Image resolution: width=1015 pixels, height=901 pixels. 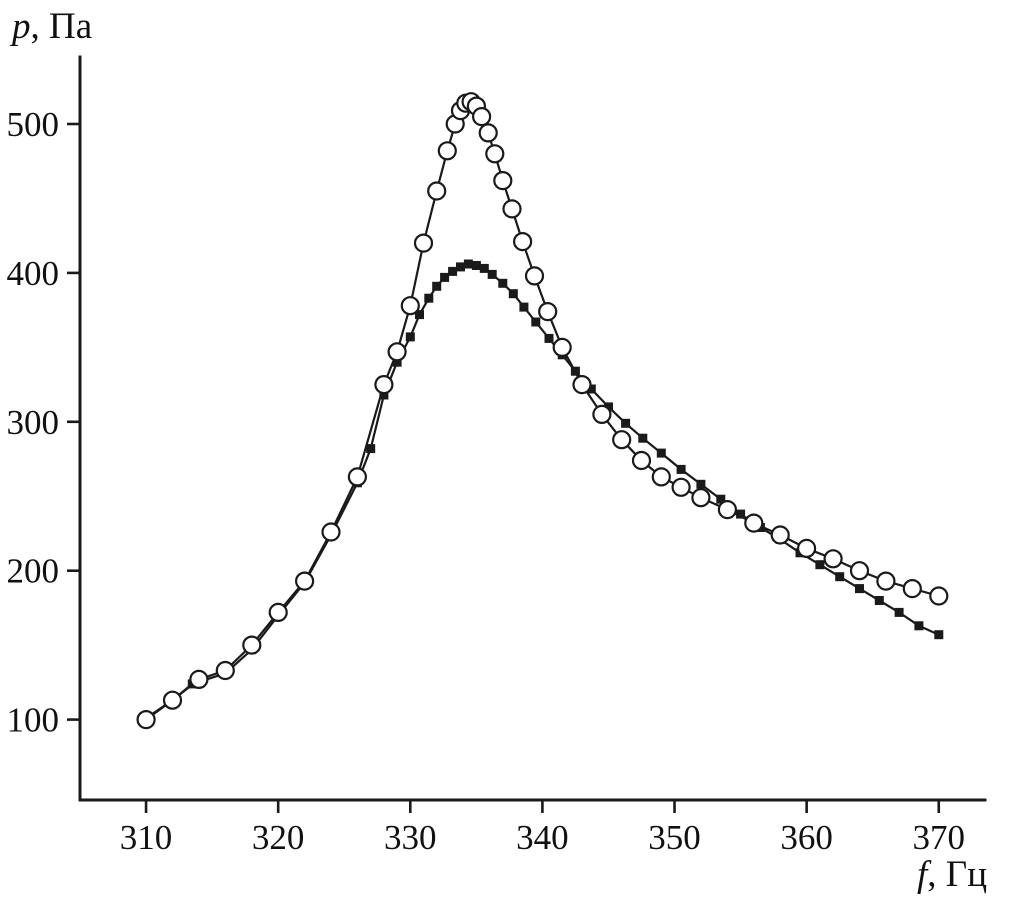 I want to click on x-tick-label: 360, so click(x=806, y=837).